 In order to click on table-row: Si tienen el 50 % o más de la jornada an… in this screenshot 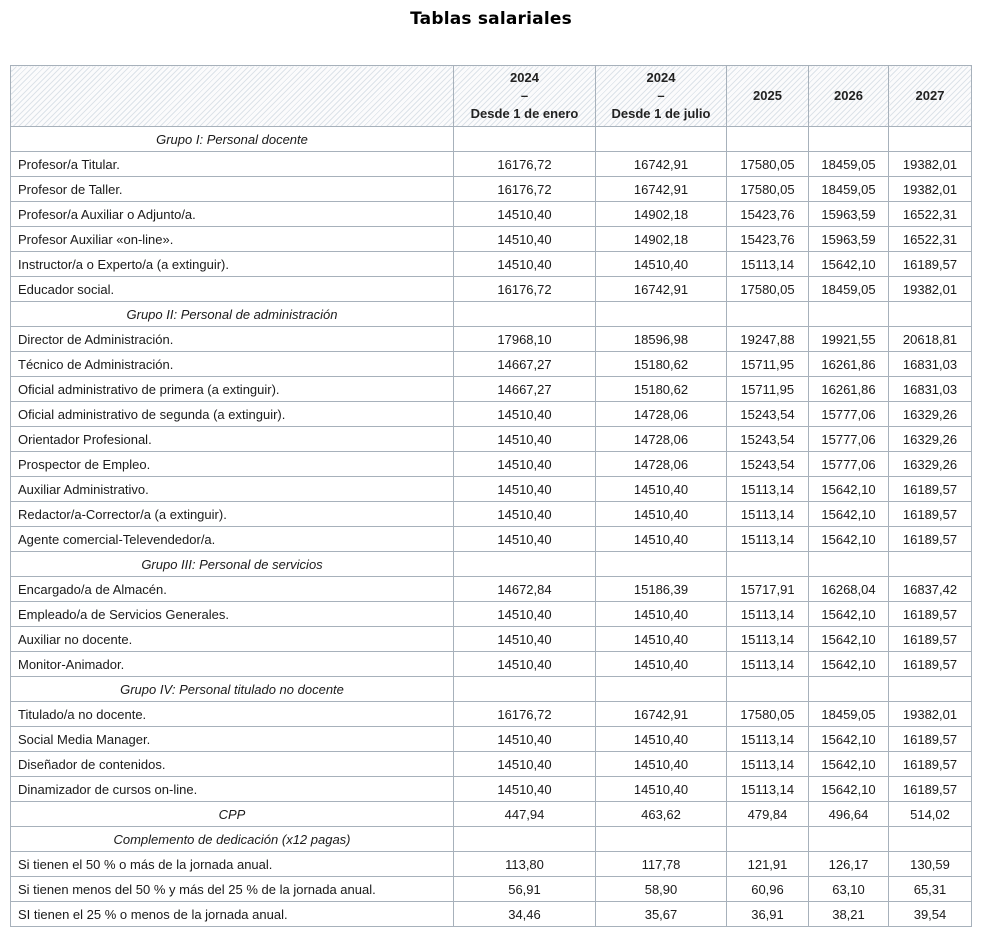, I will do `click(491, 864)`.